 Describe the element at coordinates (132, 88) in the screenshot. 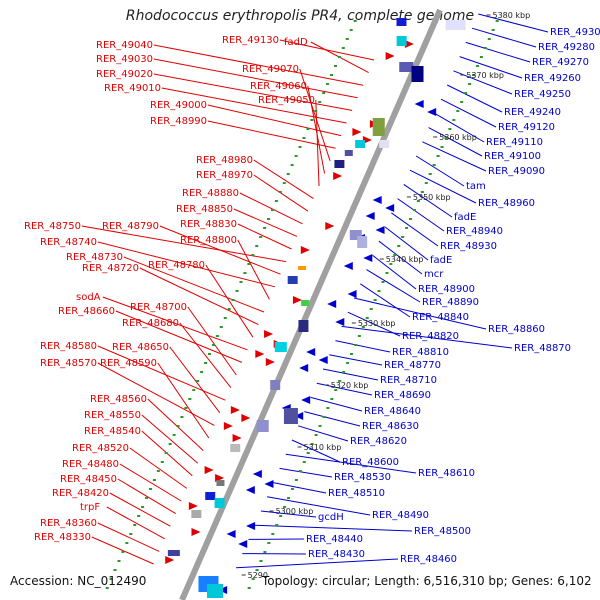

I see `left-gene-label: RER_49010` at that location.